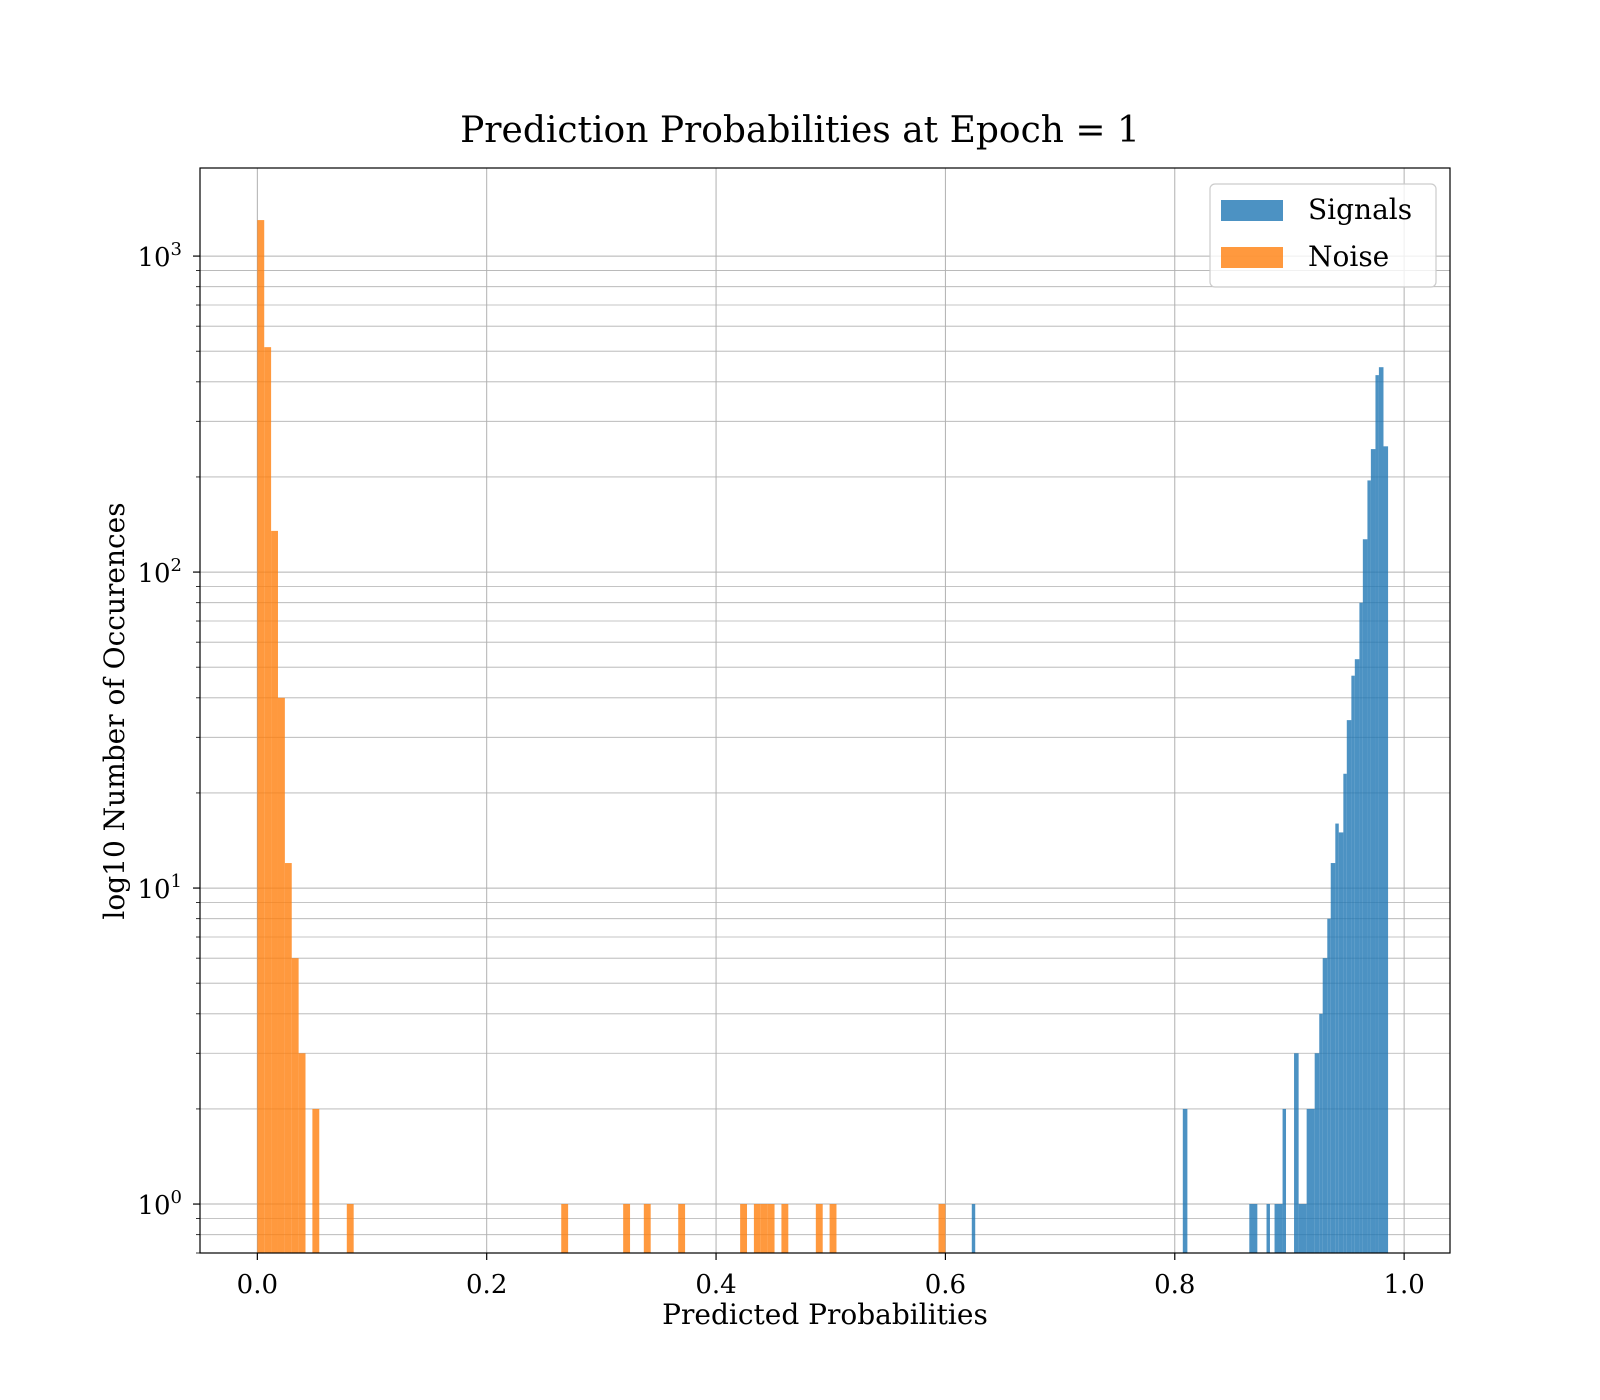  Describe the element at coordinates (168, 746) in the screenshot. I see `y-axis-ticks: 10⁰ 10¹ 10² 10³` at that location.